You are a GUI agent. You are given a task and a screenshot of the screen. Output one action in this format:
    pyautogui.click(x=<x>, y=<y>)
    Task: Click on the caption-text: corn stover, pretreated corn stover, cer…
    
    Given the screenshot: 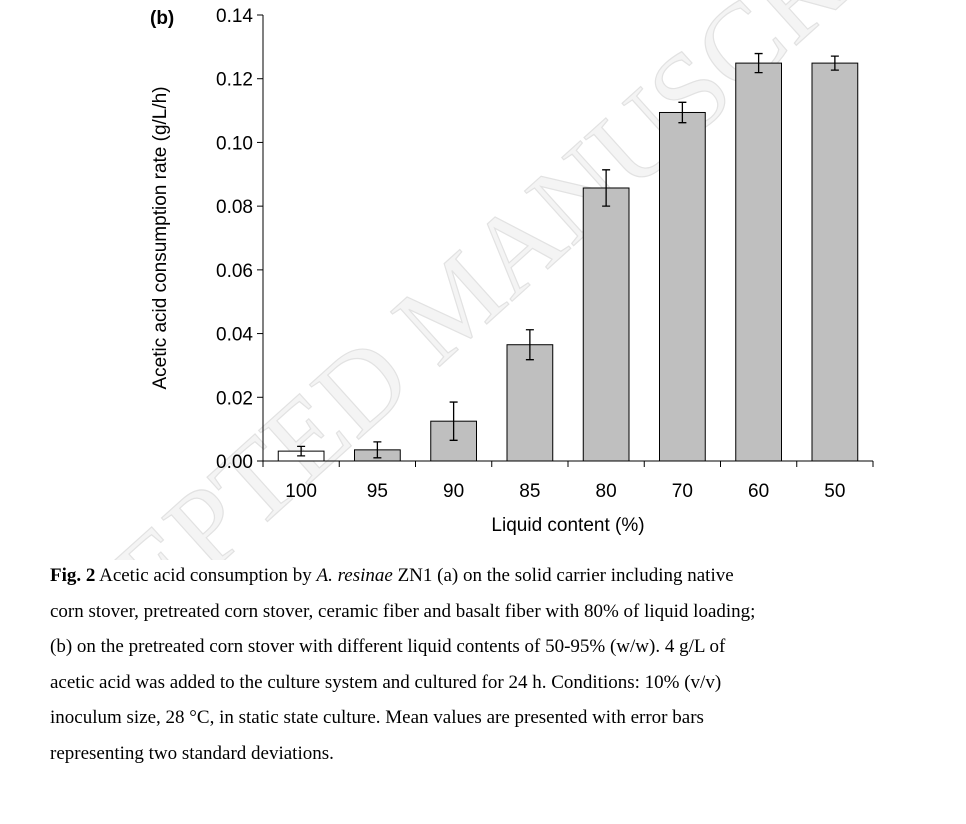 What is the action you would take?
    pyautogui.click(x=403, y=611)
    